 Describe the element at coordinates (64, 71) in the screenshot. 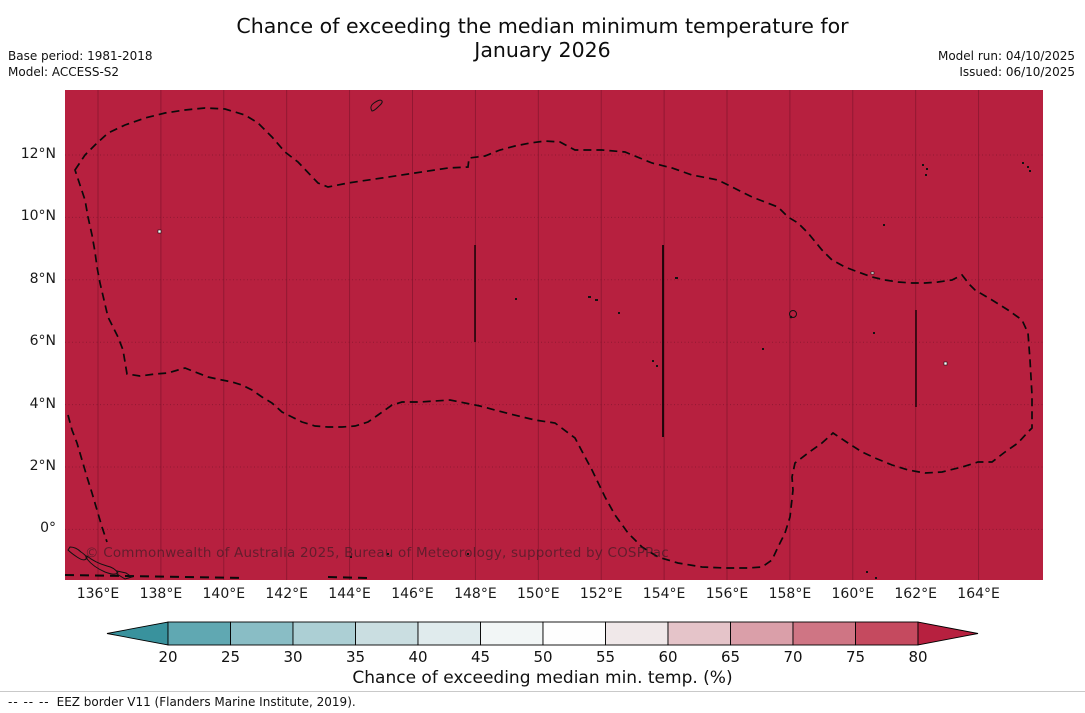

I see `model-label: Model: ACCESS-S2` at that location.